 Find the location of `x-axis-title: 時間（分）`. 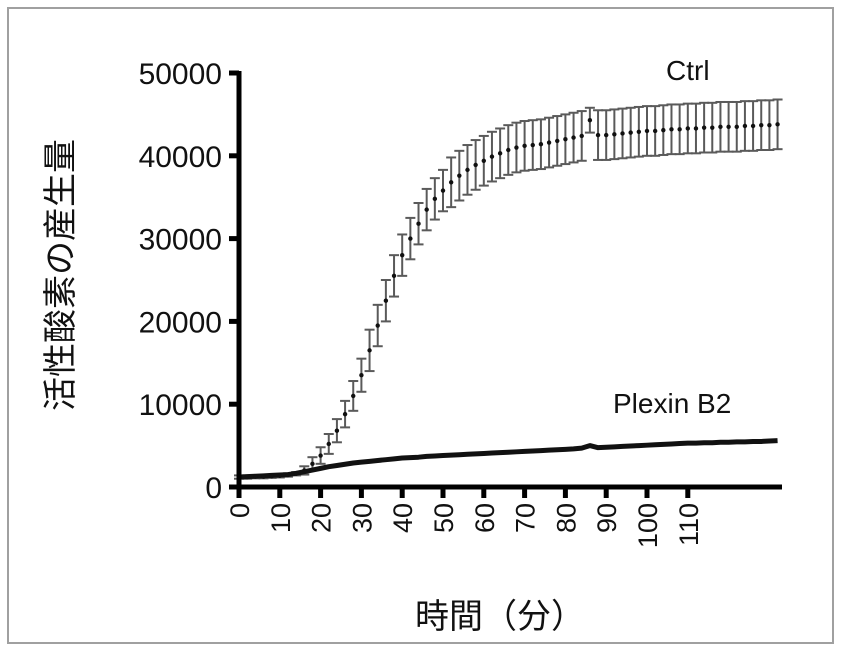

x-axis-title: 時間（分） is located at coordinates (500, 617).